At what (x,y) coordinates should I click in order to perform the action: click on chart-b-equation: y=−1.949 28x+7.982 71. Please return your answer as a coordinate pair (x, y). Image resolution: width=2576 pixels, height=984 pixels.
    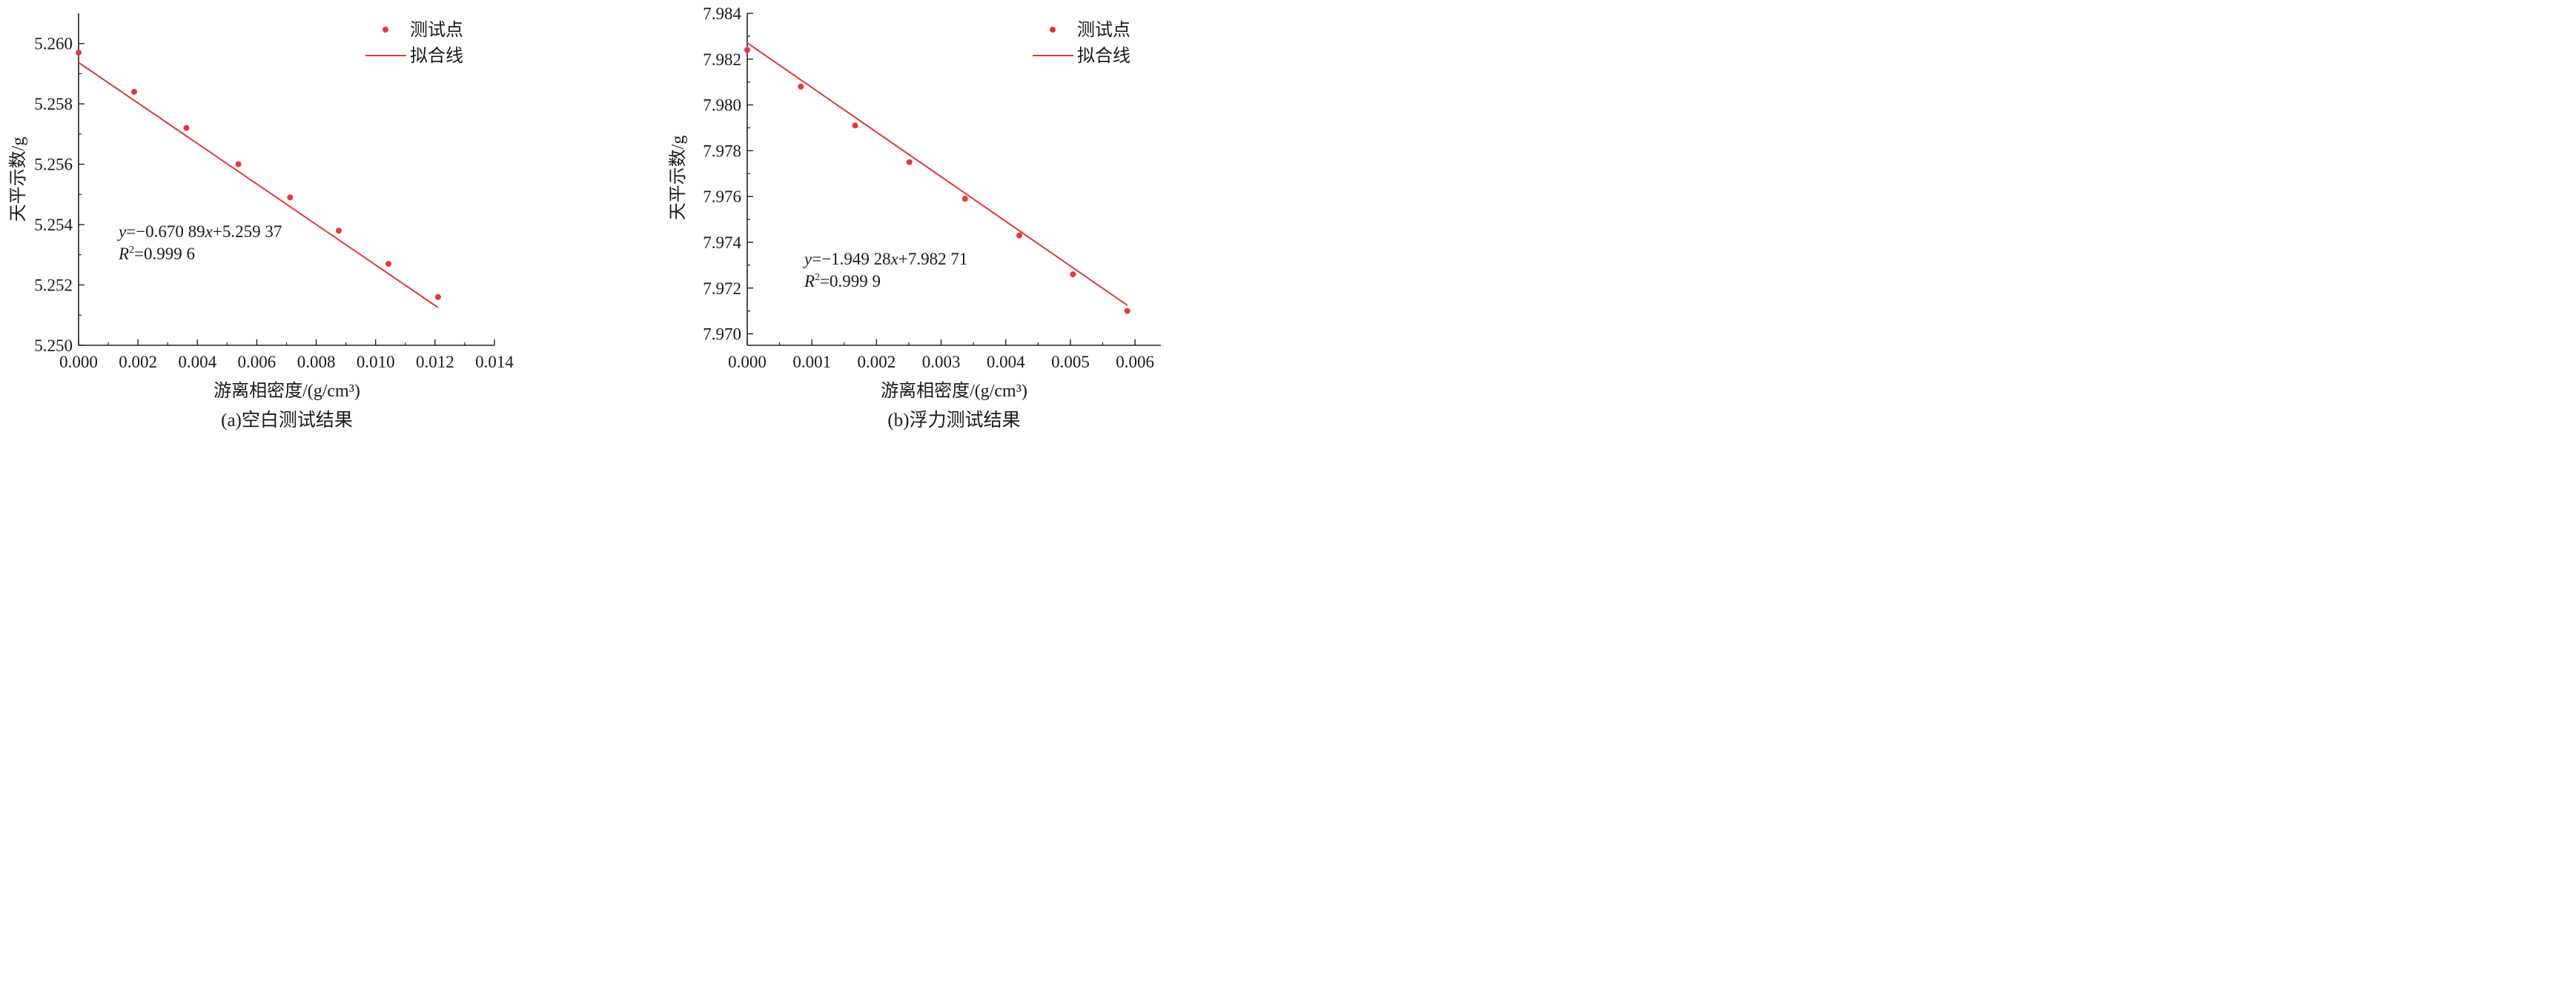
    Looking at the image, I should click on (885, 259).